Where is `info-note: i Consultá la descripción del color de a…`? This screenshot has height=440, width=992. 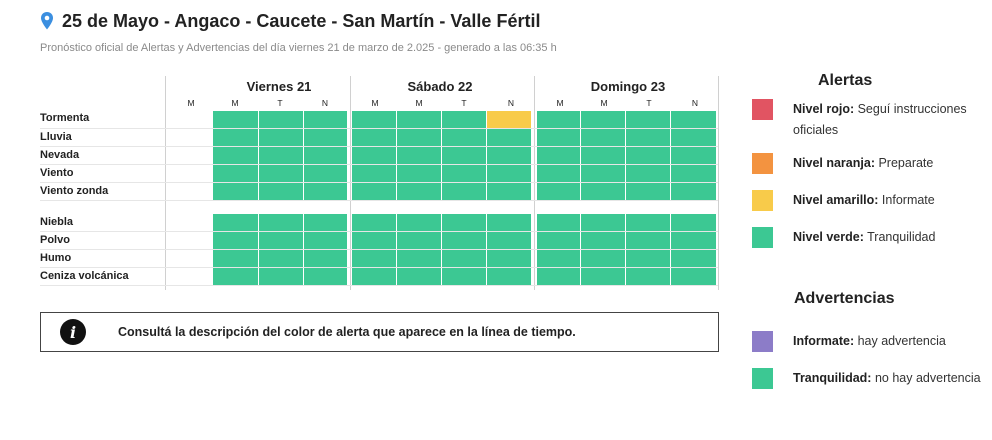 info-note: i Consultá la descripción del color de a… is located at coordinates (379, 332).